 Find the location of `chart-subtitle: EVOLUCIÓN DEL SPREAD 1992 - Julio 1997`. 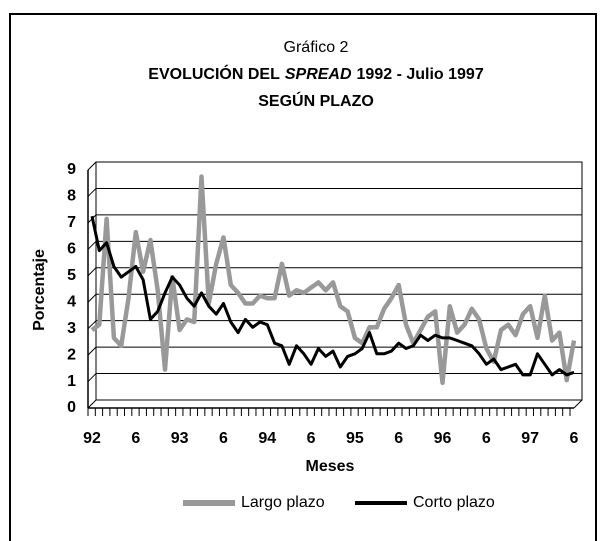

chart-subtitle: EVOLUCIÓN DEL SPREAD 1992 - Julio 1997 is located at coordinates (316, 73).